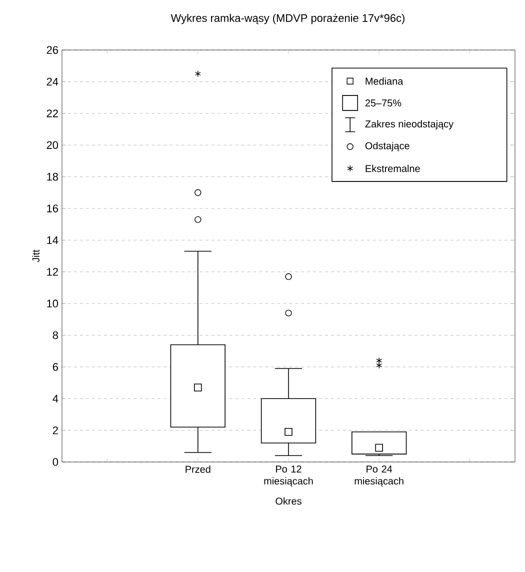 This screenshot has width=525, height=572. Describe the element at coordinates (52, 145) in the screenshot. I see `y-tick-label: 20` at that location.